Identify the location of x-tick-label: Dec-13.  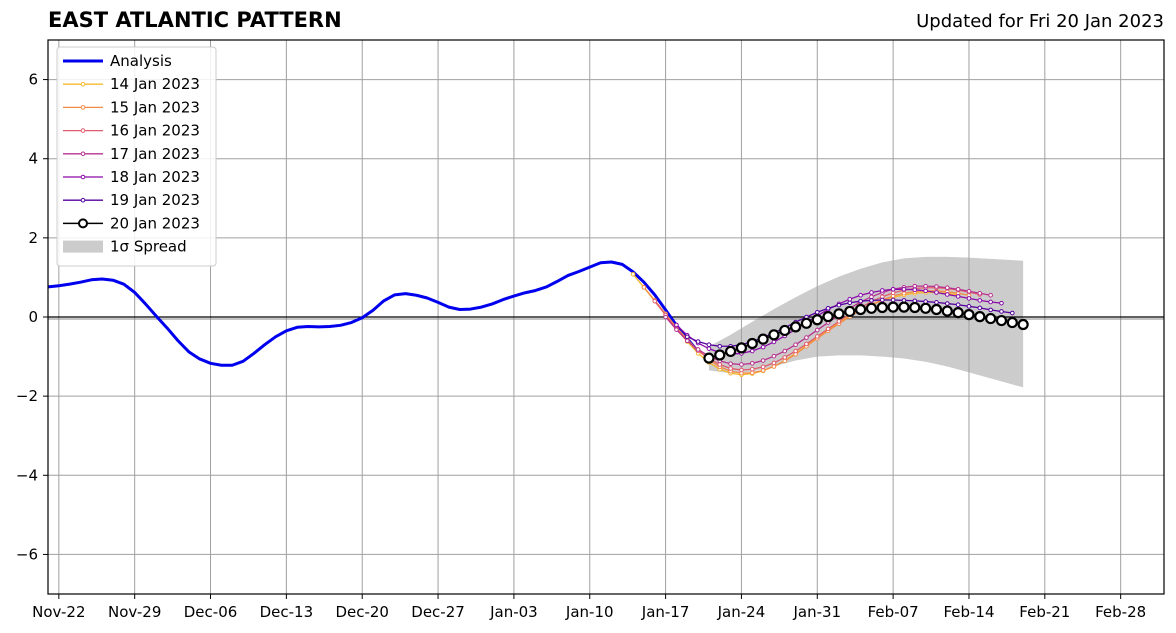
(287, 612).